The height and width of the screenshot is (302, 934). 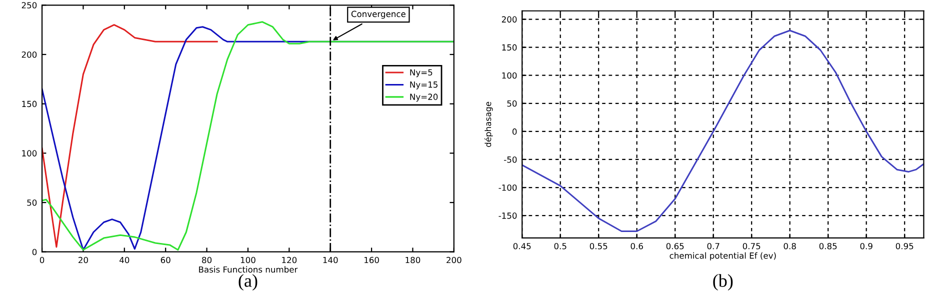 I want to click on x-tick-label: 40, so click(x=125, y=260).